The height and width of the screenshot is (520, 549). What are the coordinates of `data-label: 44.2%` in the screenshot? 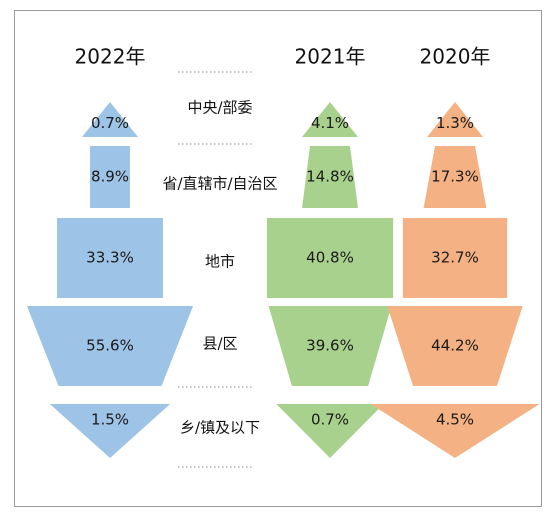 It's located at (455, 346).